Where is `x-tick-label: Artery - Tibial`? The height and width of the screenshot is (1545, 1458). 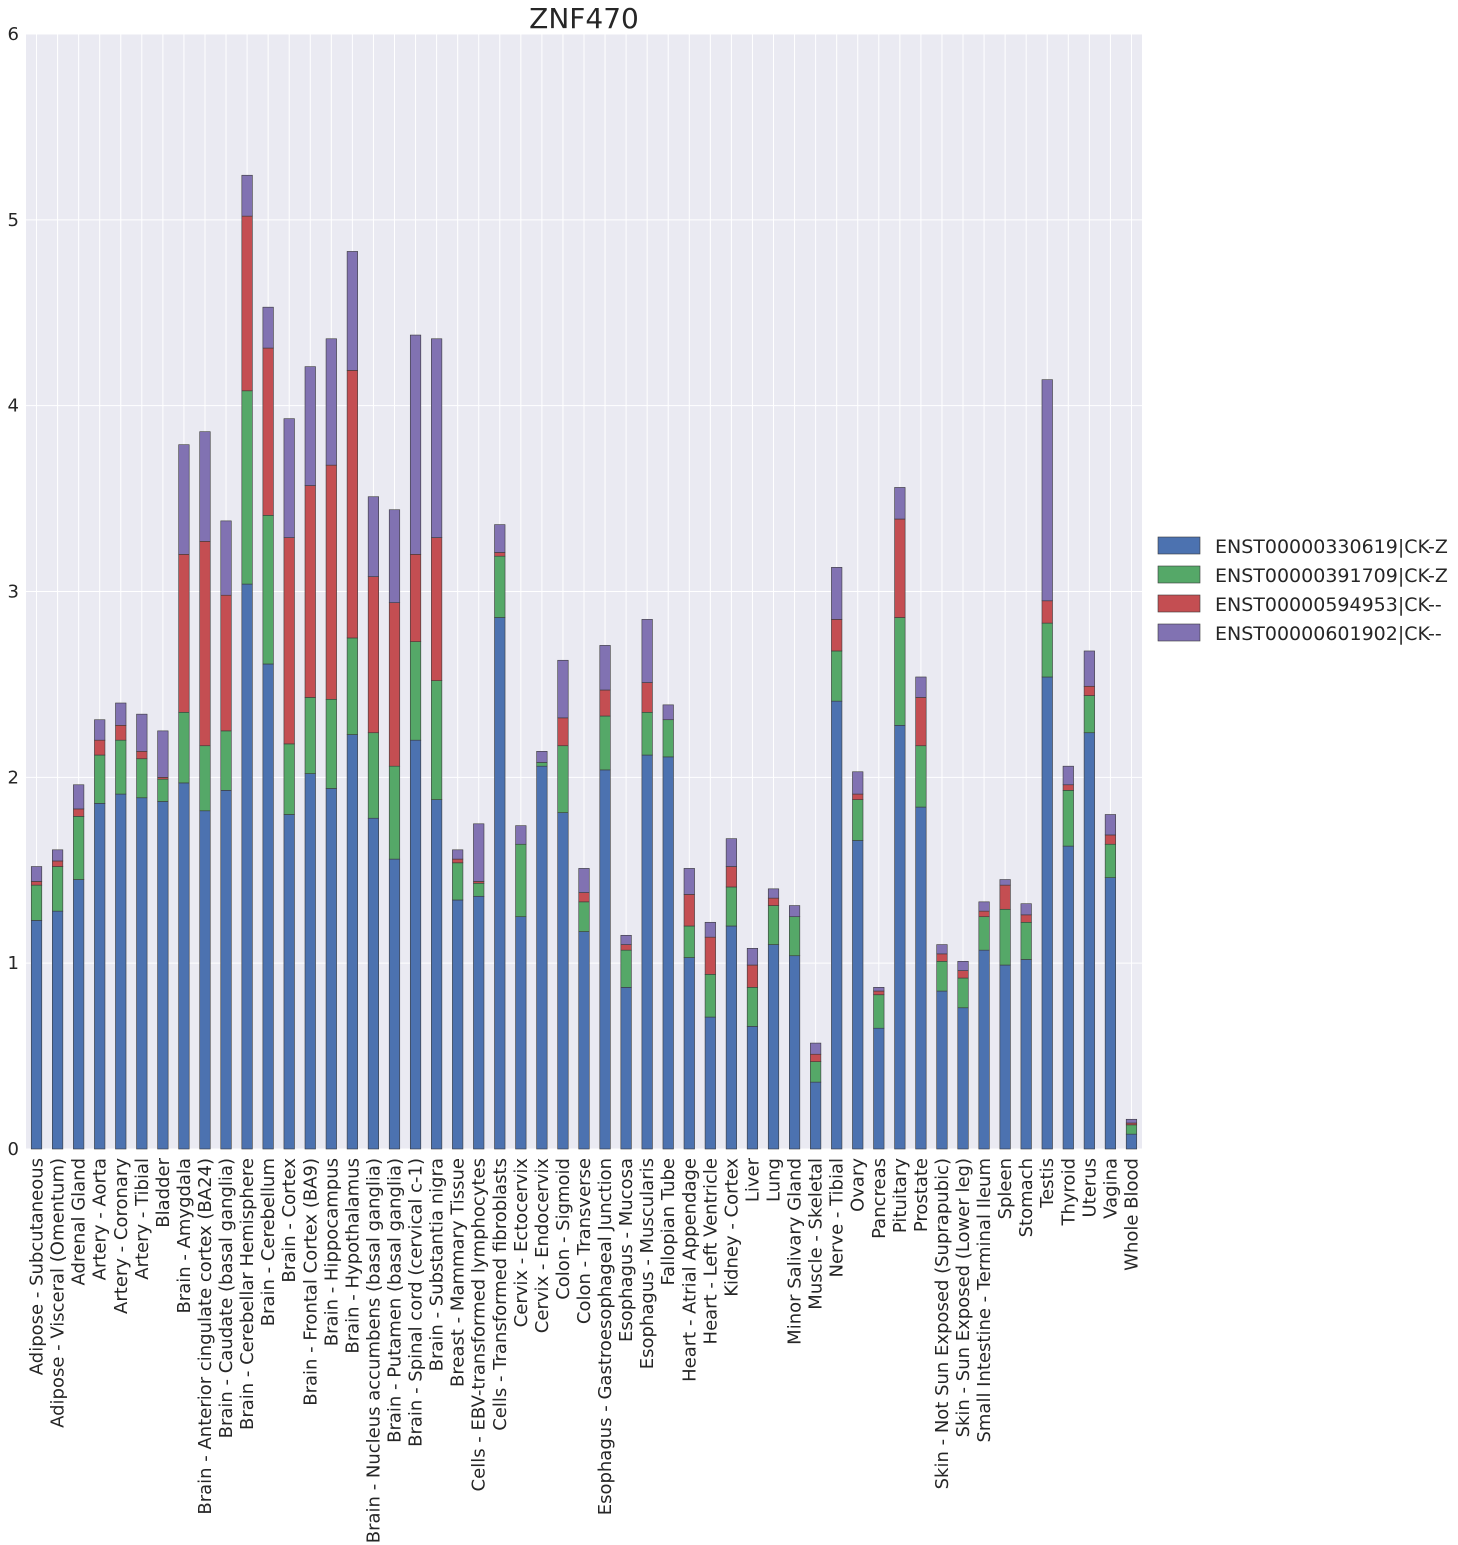
x-tick-label: Artery - Tibial is located at coordinates (142, 1219).